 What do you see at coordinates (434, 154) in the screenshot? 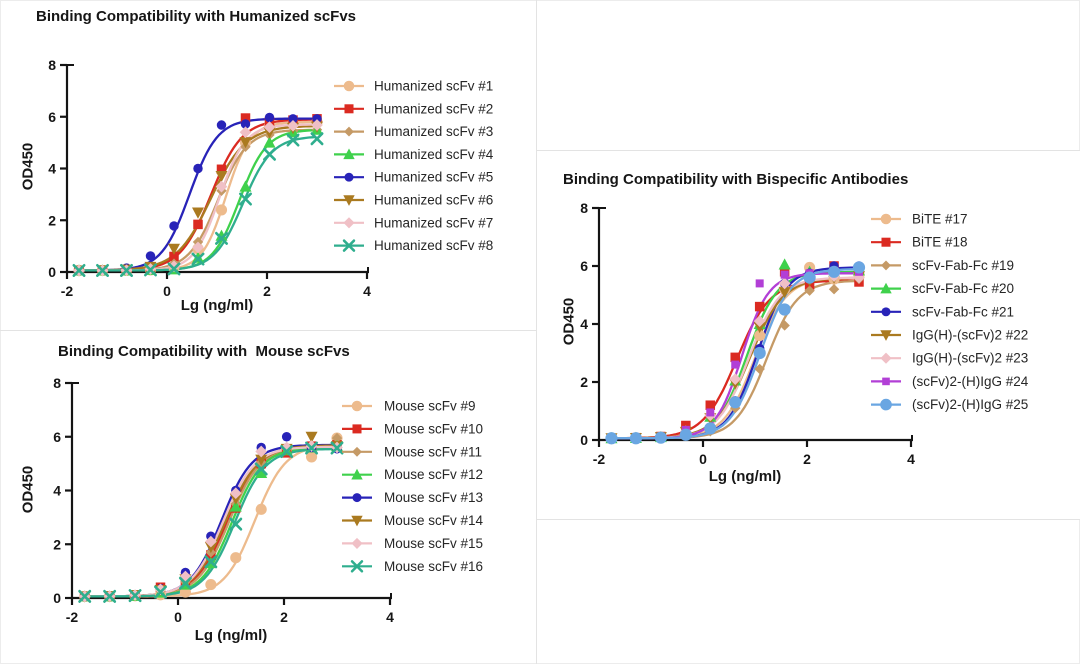
I see `legend-label: Humanized scFv #4` at bounding box center [434, 154].